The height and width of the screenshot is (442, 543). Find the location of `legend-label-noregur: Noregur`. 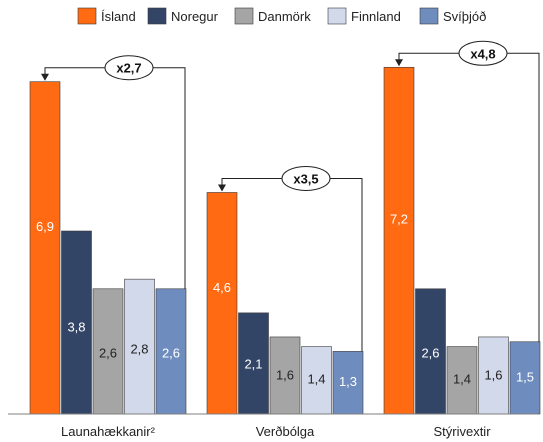

legend-label-noregur: Noregur is located at coordinates (195, 16).